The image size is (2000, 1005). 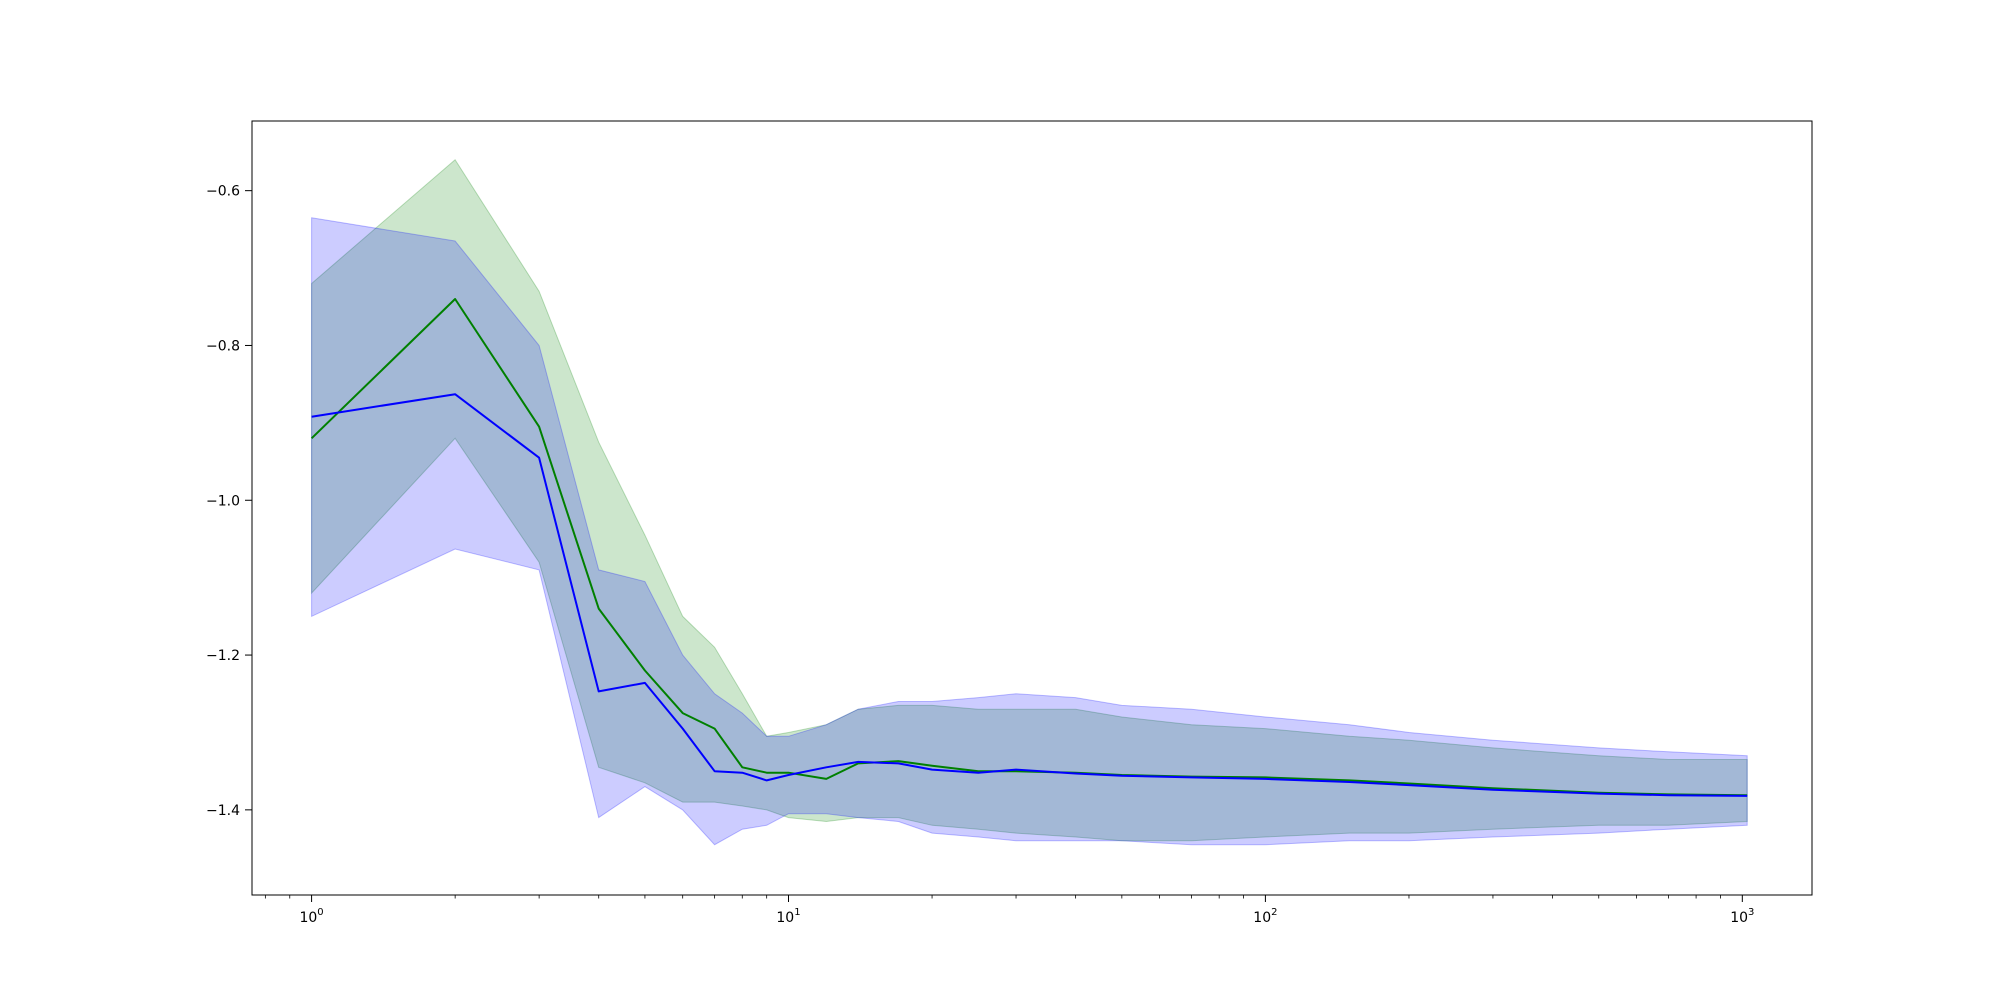 I want to click on y-tick-label: −1.4, so click(x=223, y=811).